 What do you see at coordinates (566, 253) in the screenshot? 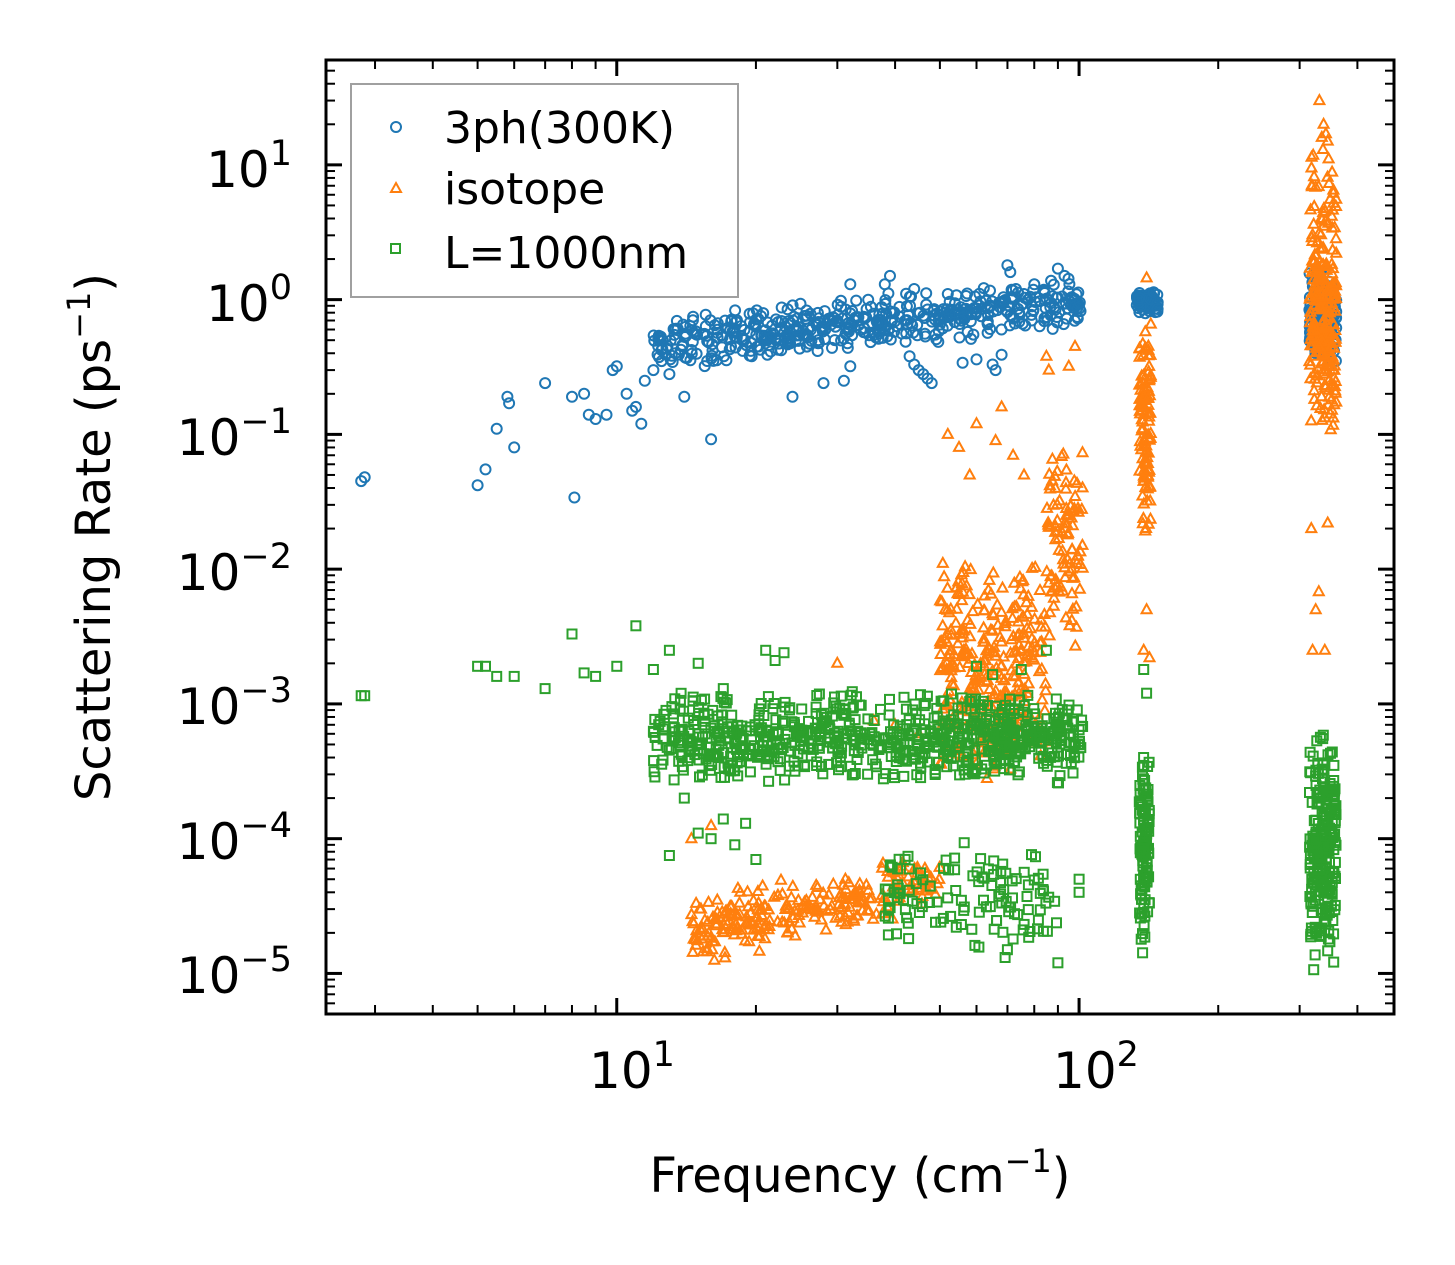
I see `legend-label-boundary: L=1000nm` at bounding box center [566, 253].